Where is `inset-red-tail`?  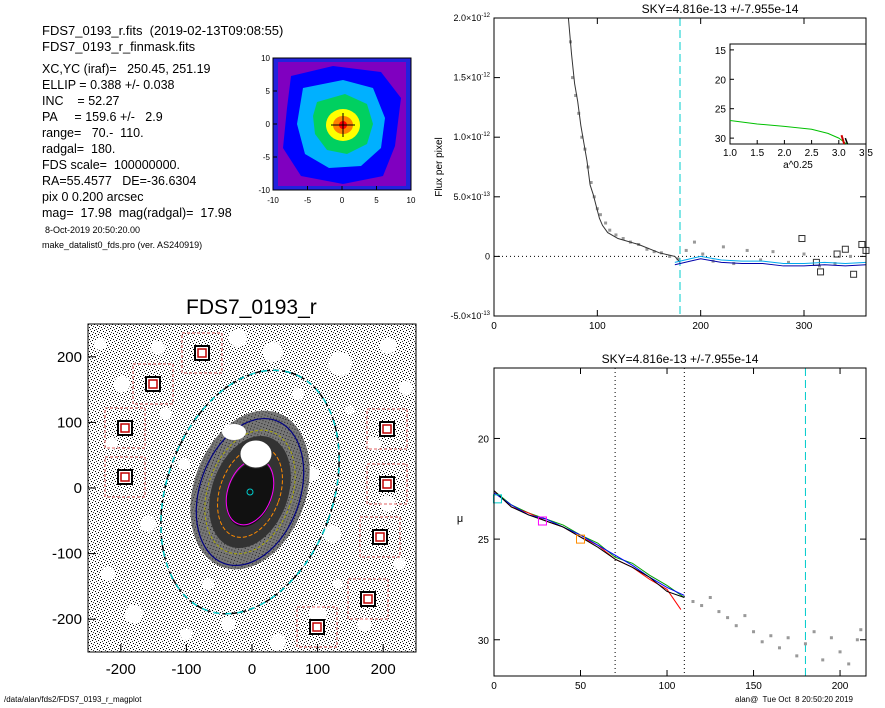
inset-red-tail is located at coordinates (843, 139).